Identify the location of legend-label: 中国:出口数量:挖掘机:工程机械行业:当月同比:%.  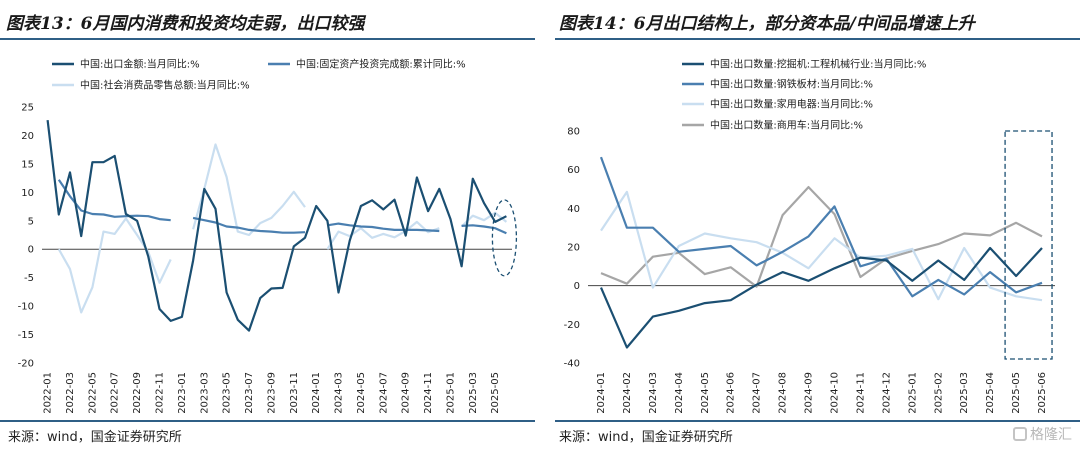
(818, 64).